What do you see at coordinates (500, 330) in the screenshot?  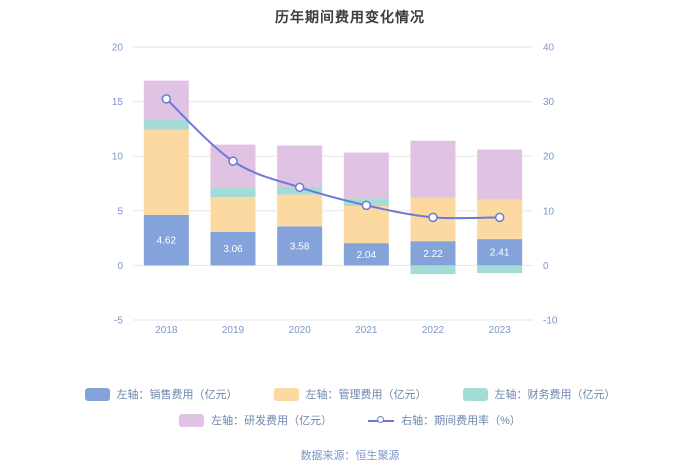 I see `x-axis-tick: 2023` at bounding box center [500, 330].